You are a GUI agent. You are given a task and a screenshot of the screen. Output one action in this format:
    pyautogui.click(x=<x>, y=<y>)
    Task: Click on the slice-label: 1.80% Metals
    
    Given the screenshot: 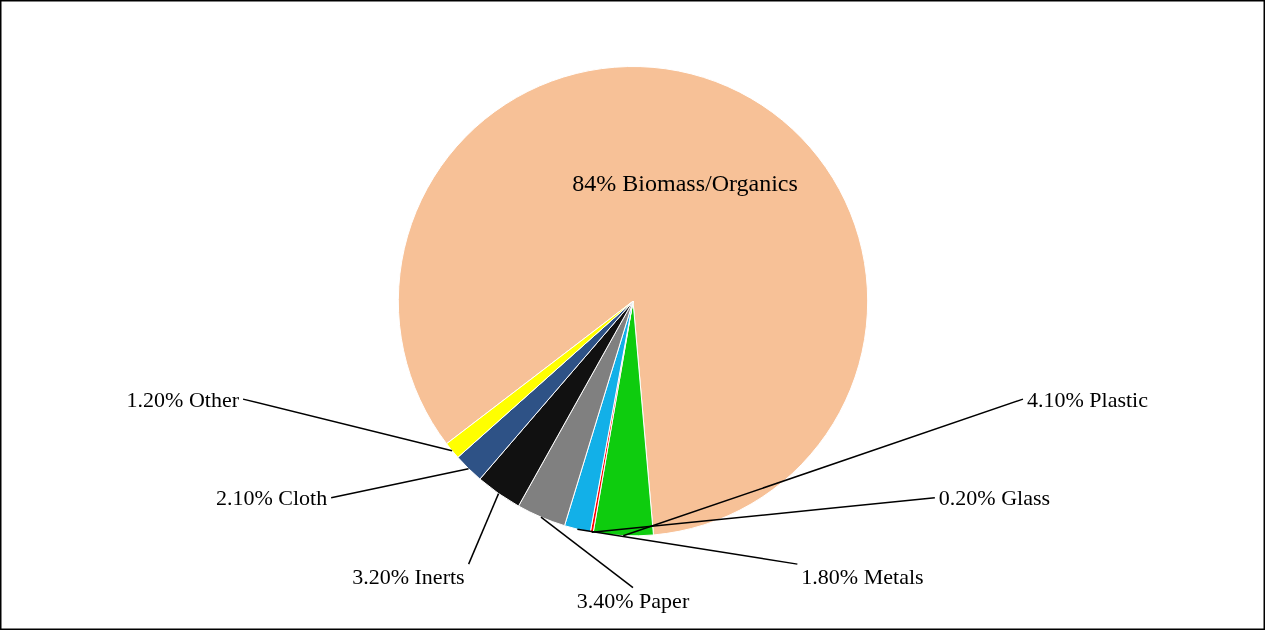 What is the action you would take?
    pyautogui.click(x=862, y=577)
    